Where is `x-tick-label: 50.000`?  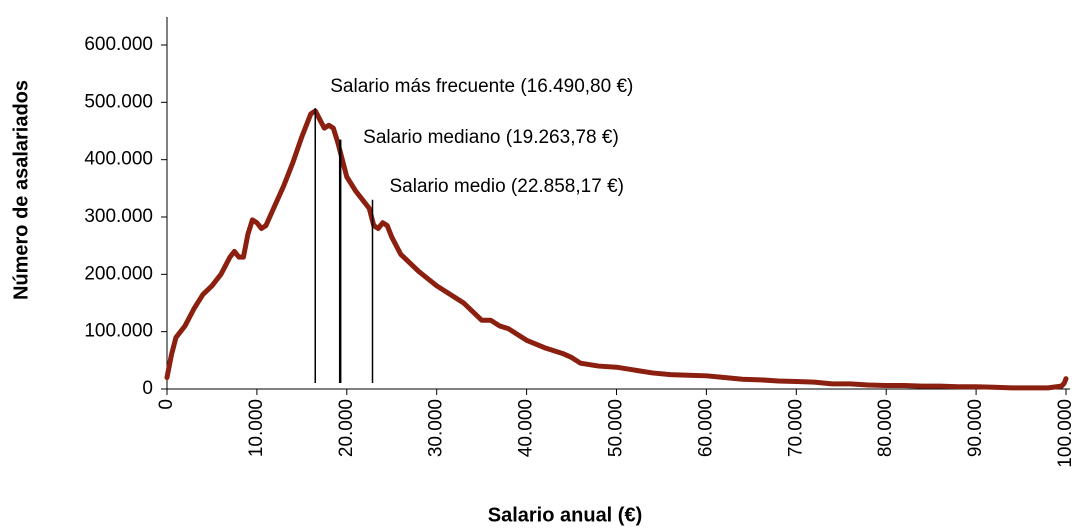
x-tick-label: 50.000 is located at coordinates (616, 428).